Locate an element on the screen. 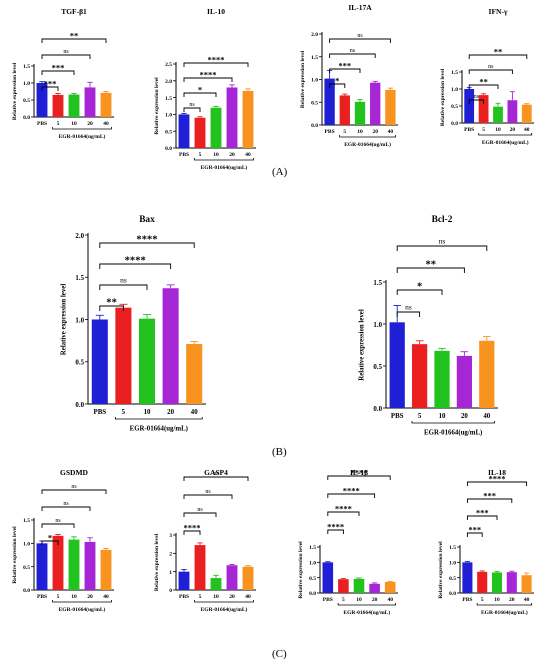 The image size is (550, 663). y-tick-label: 0.5 is located at coordinates (454, 107).